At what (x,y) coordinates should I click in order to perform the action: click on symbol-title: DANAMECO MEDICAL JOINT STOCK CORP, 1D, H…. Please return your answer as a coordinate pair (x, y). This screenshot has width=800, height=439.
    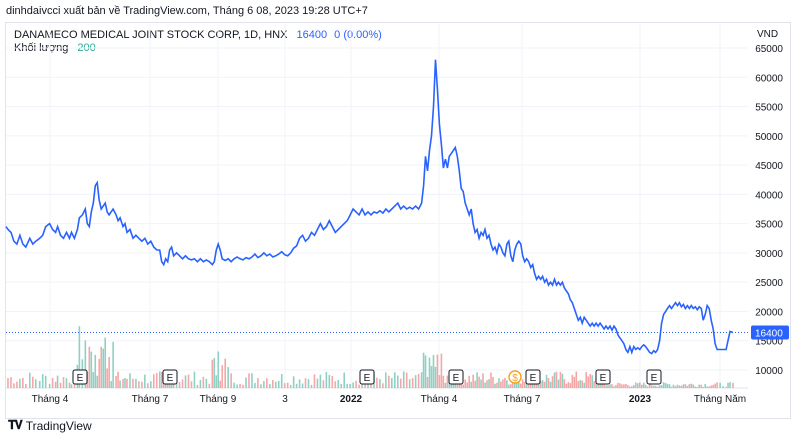
    Looking at the image, I should click on (151, 35).